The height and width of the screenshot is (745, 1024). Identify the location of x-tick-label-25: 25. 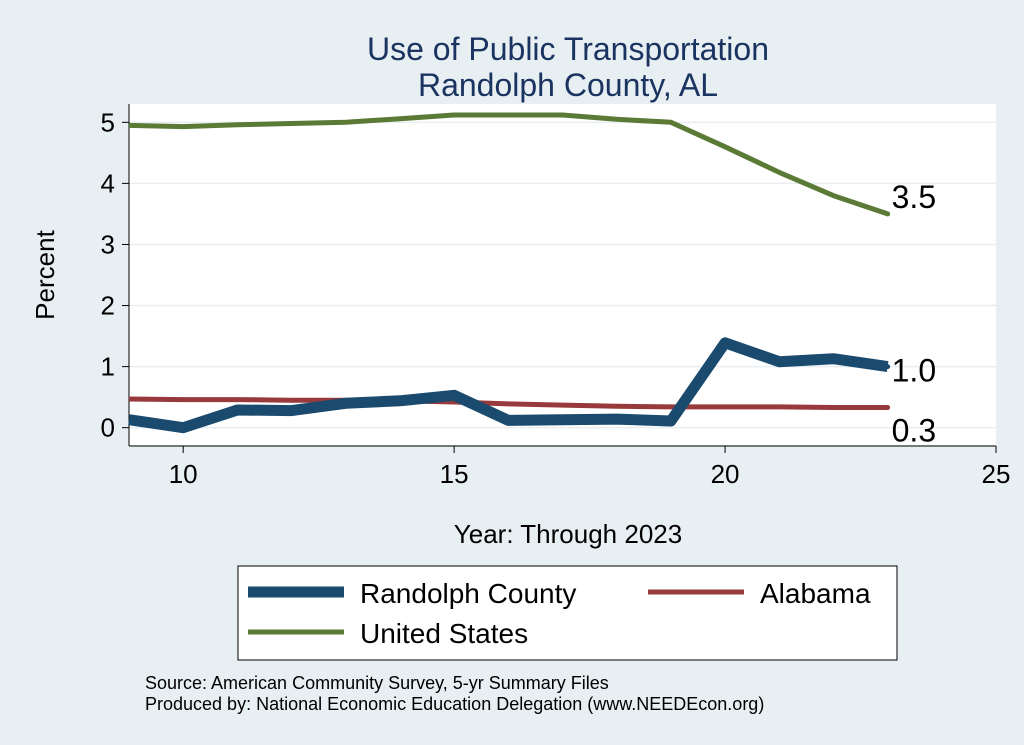
(996, 474).